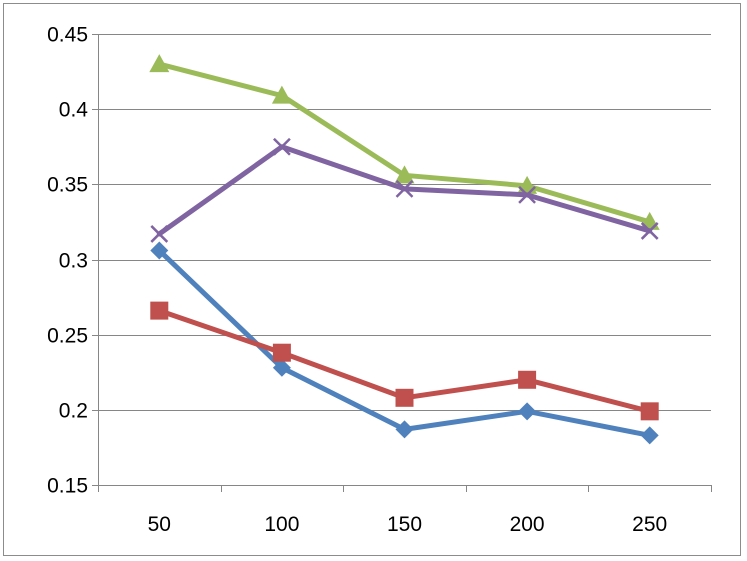 The image size is (747, 561). What do you see at coordinates (281, 524) in the screenshot?
I see `x-tick-label: 100` at bounding box center [281, 524].